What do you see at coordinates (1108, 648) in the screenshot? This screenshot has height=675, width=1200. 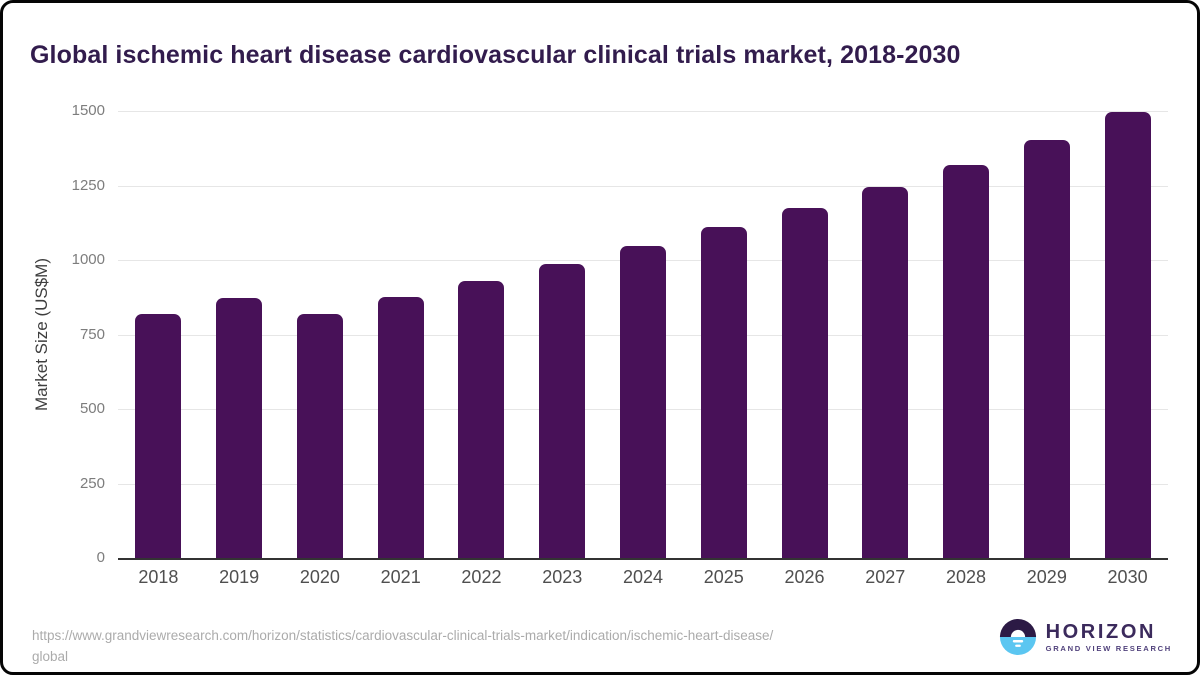 I see `horizon-logo-subtitle: GRAND VIEW RESEARCH` at bounding box center [1108, 648].